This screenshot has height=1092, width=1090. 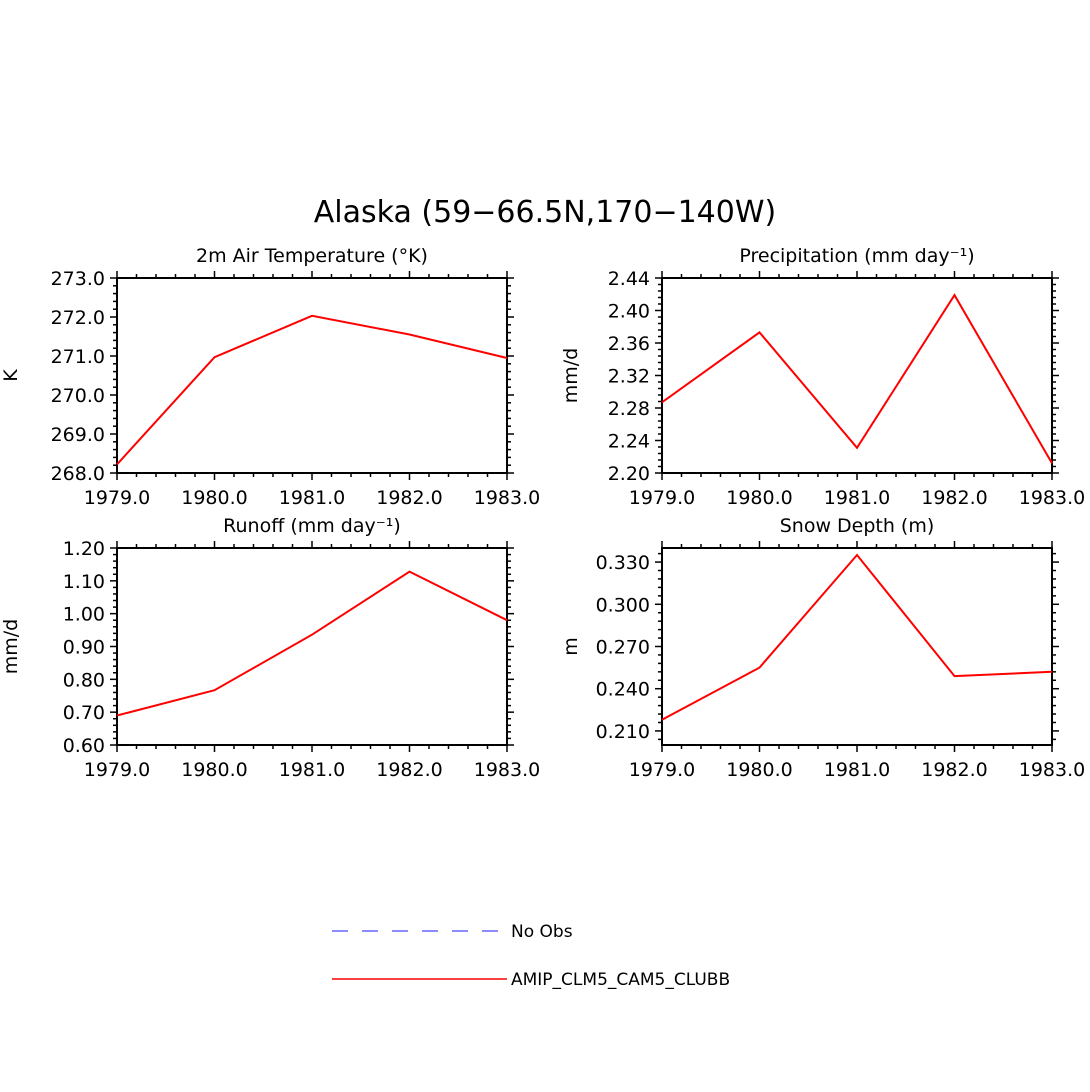 I want to click on y-tick-label: 2.36, so click(x=629, y=344).